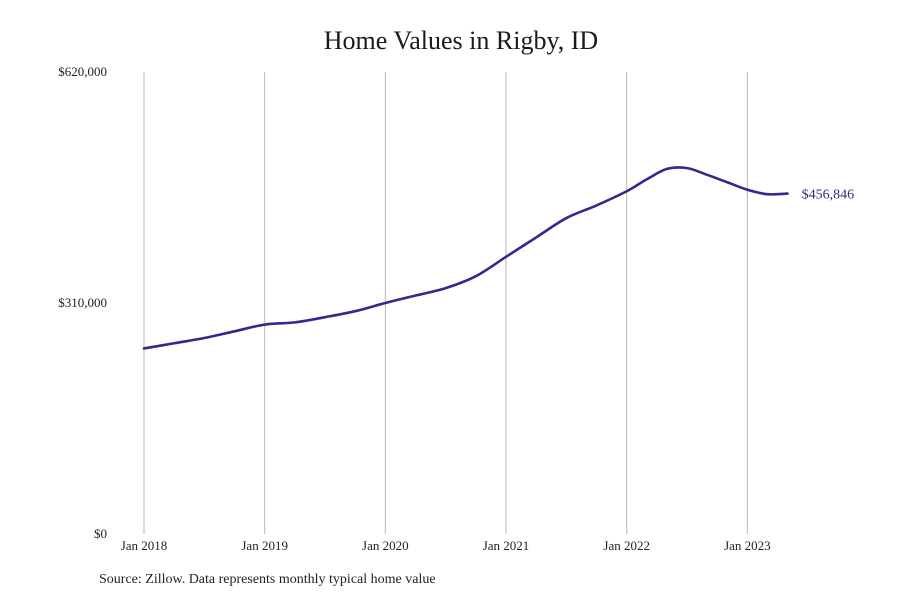  What do you see at coordinates (506, 545) in the screenshot?
I see `x-tick-label: Jan 2021` at bounding box center [506, 545].